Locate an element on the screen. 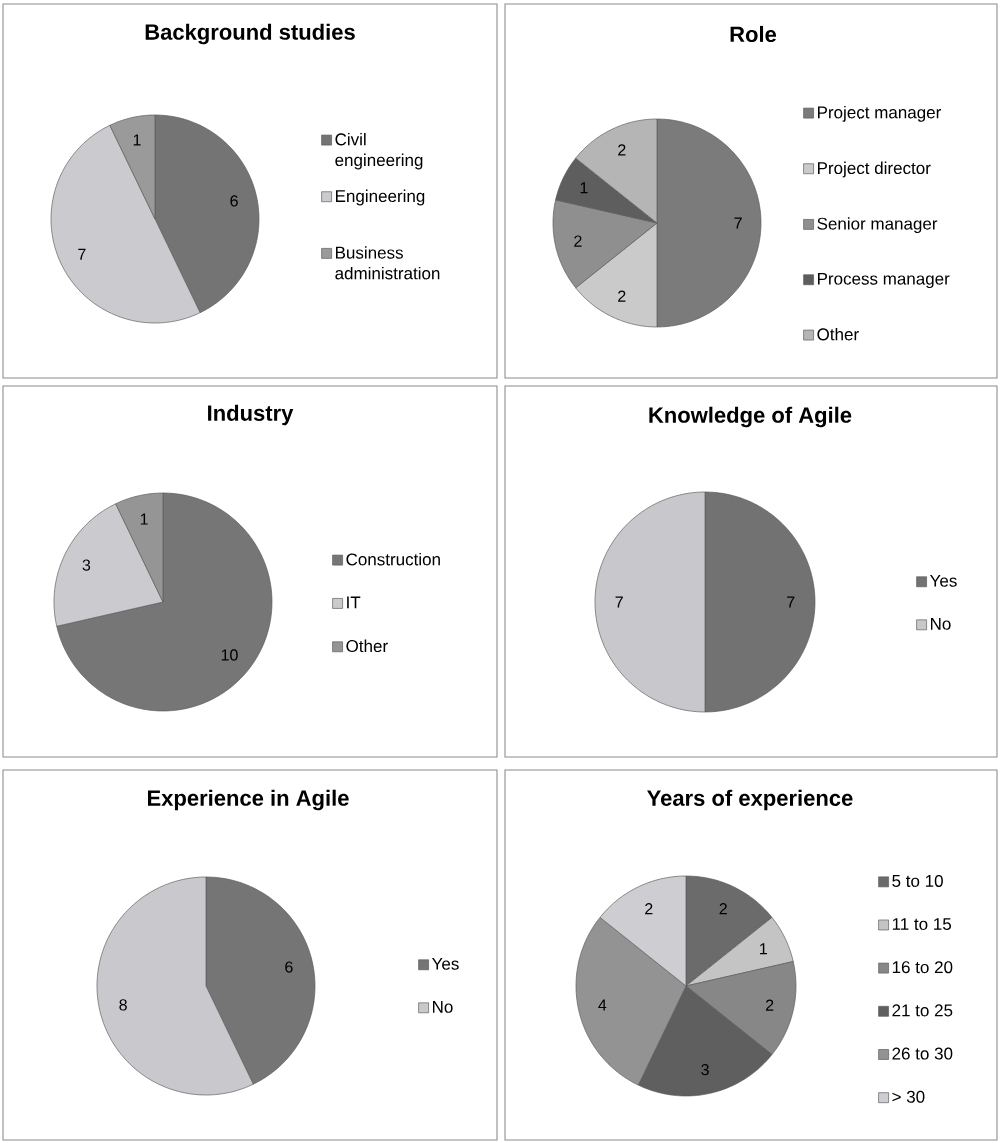  legend-label: 11 to 15 is located at coordinates (922, 924).